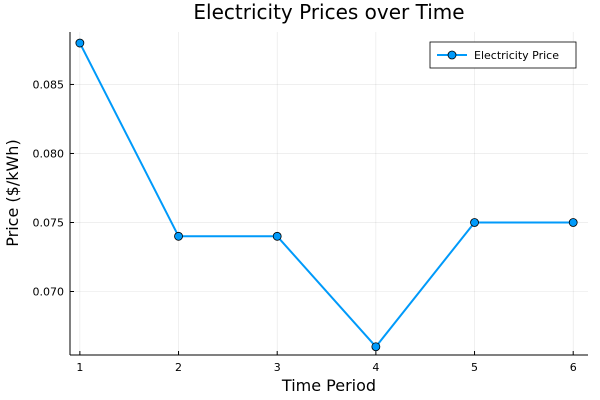 This screenshot has width=600, height=400. I want to click on y-tick-label: 0.080, so click(49, 153).